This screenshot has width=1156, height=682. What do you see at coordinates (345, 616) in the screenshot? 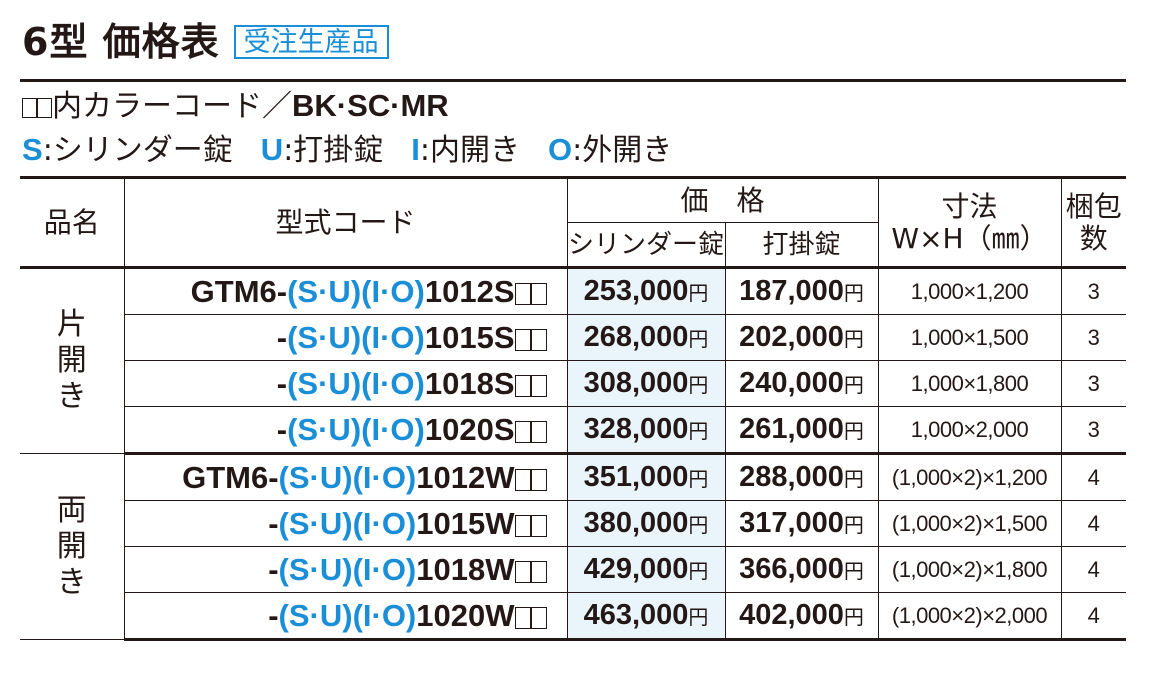
I see `model-code-cell: -(S·U)(I·O)1020W` at bounding box center [345, 616].